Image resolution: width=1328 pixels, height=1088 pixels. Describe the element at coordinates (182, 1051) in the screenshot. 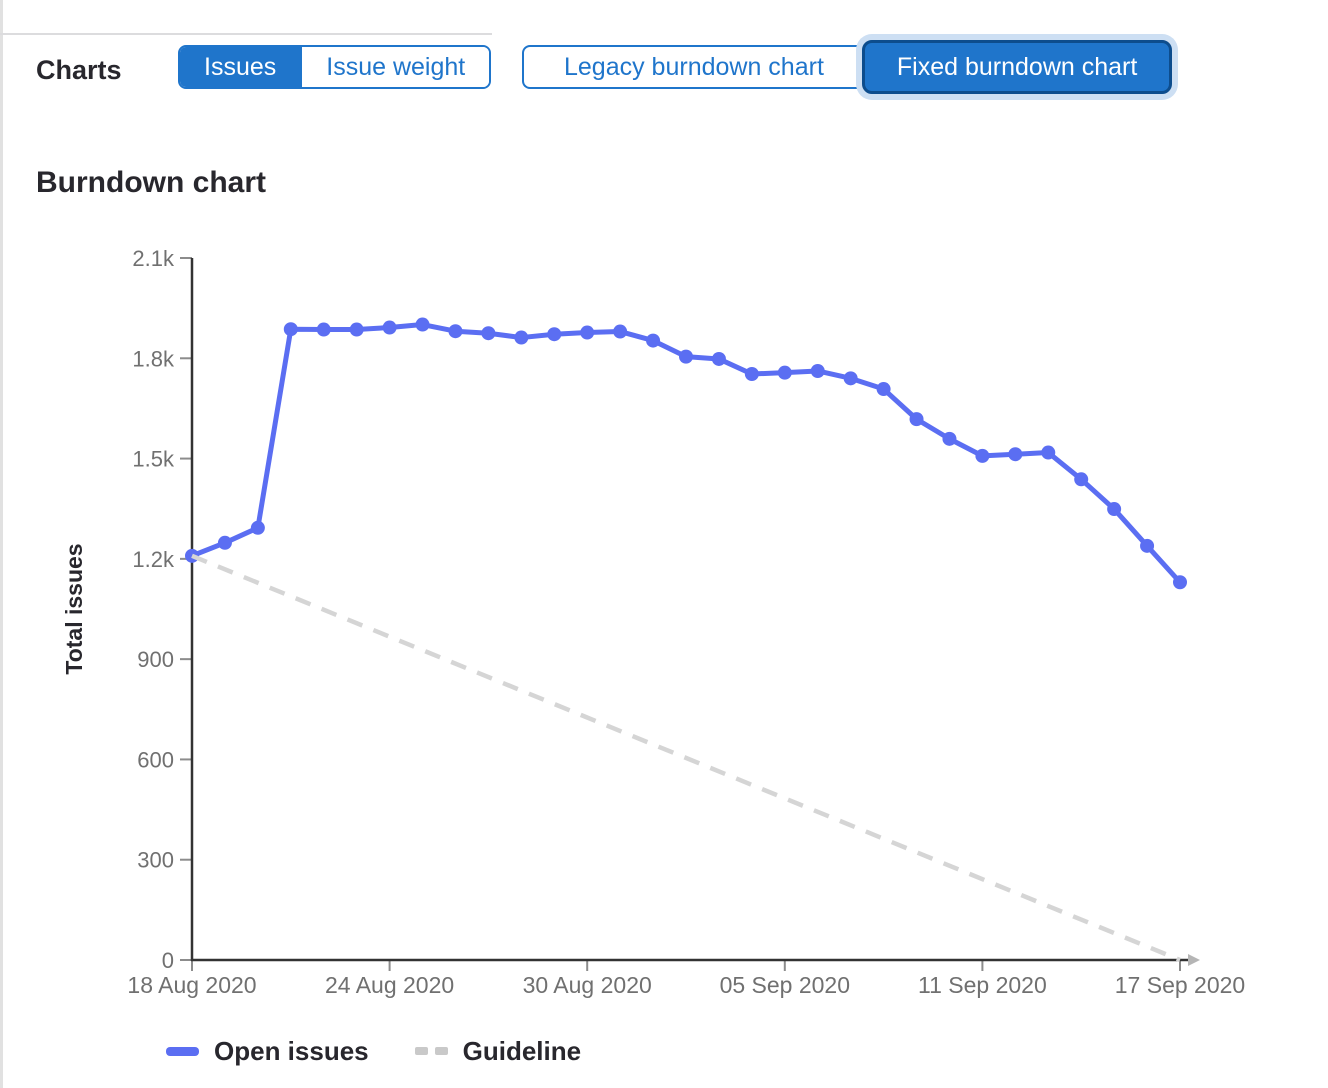

I see `open-issues-marker-icon` at that location.